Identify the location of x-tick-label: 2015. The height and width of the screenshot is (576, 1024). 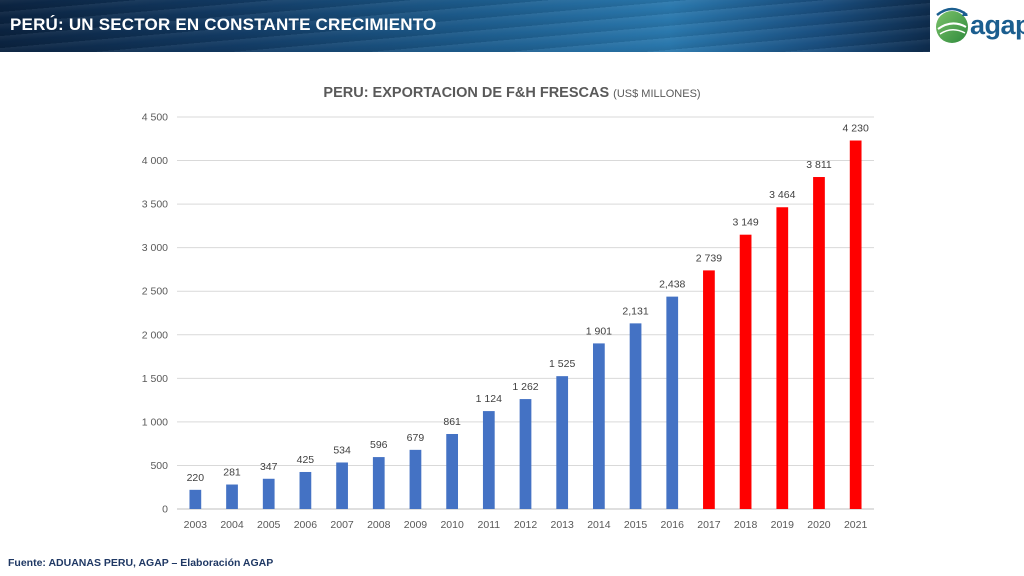
(636, 525).